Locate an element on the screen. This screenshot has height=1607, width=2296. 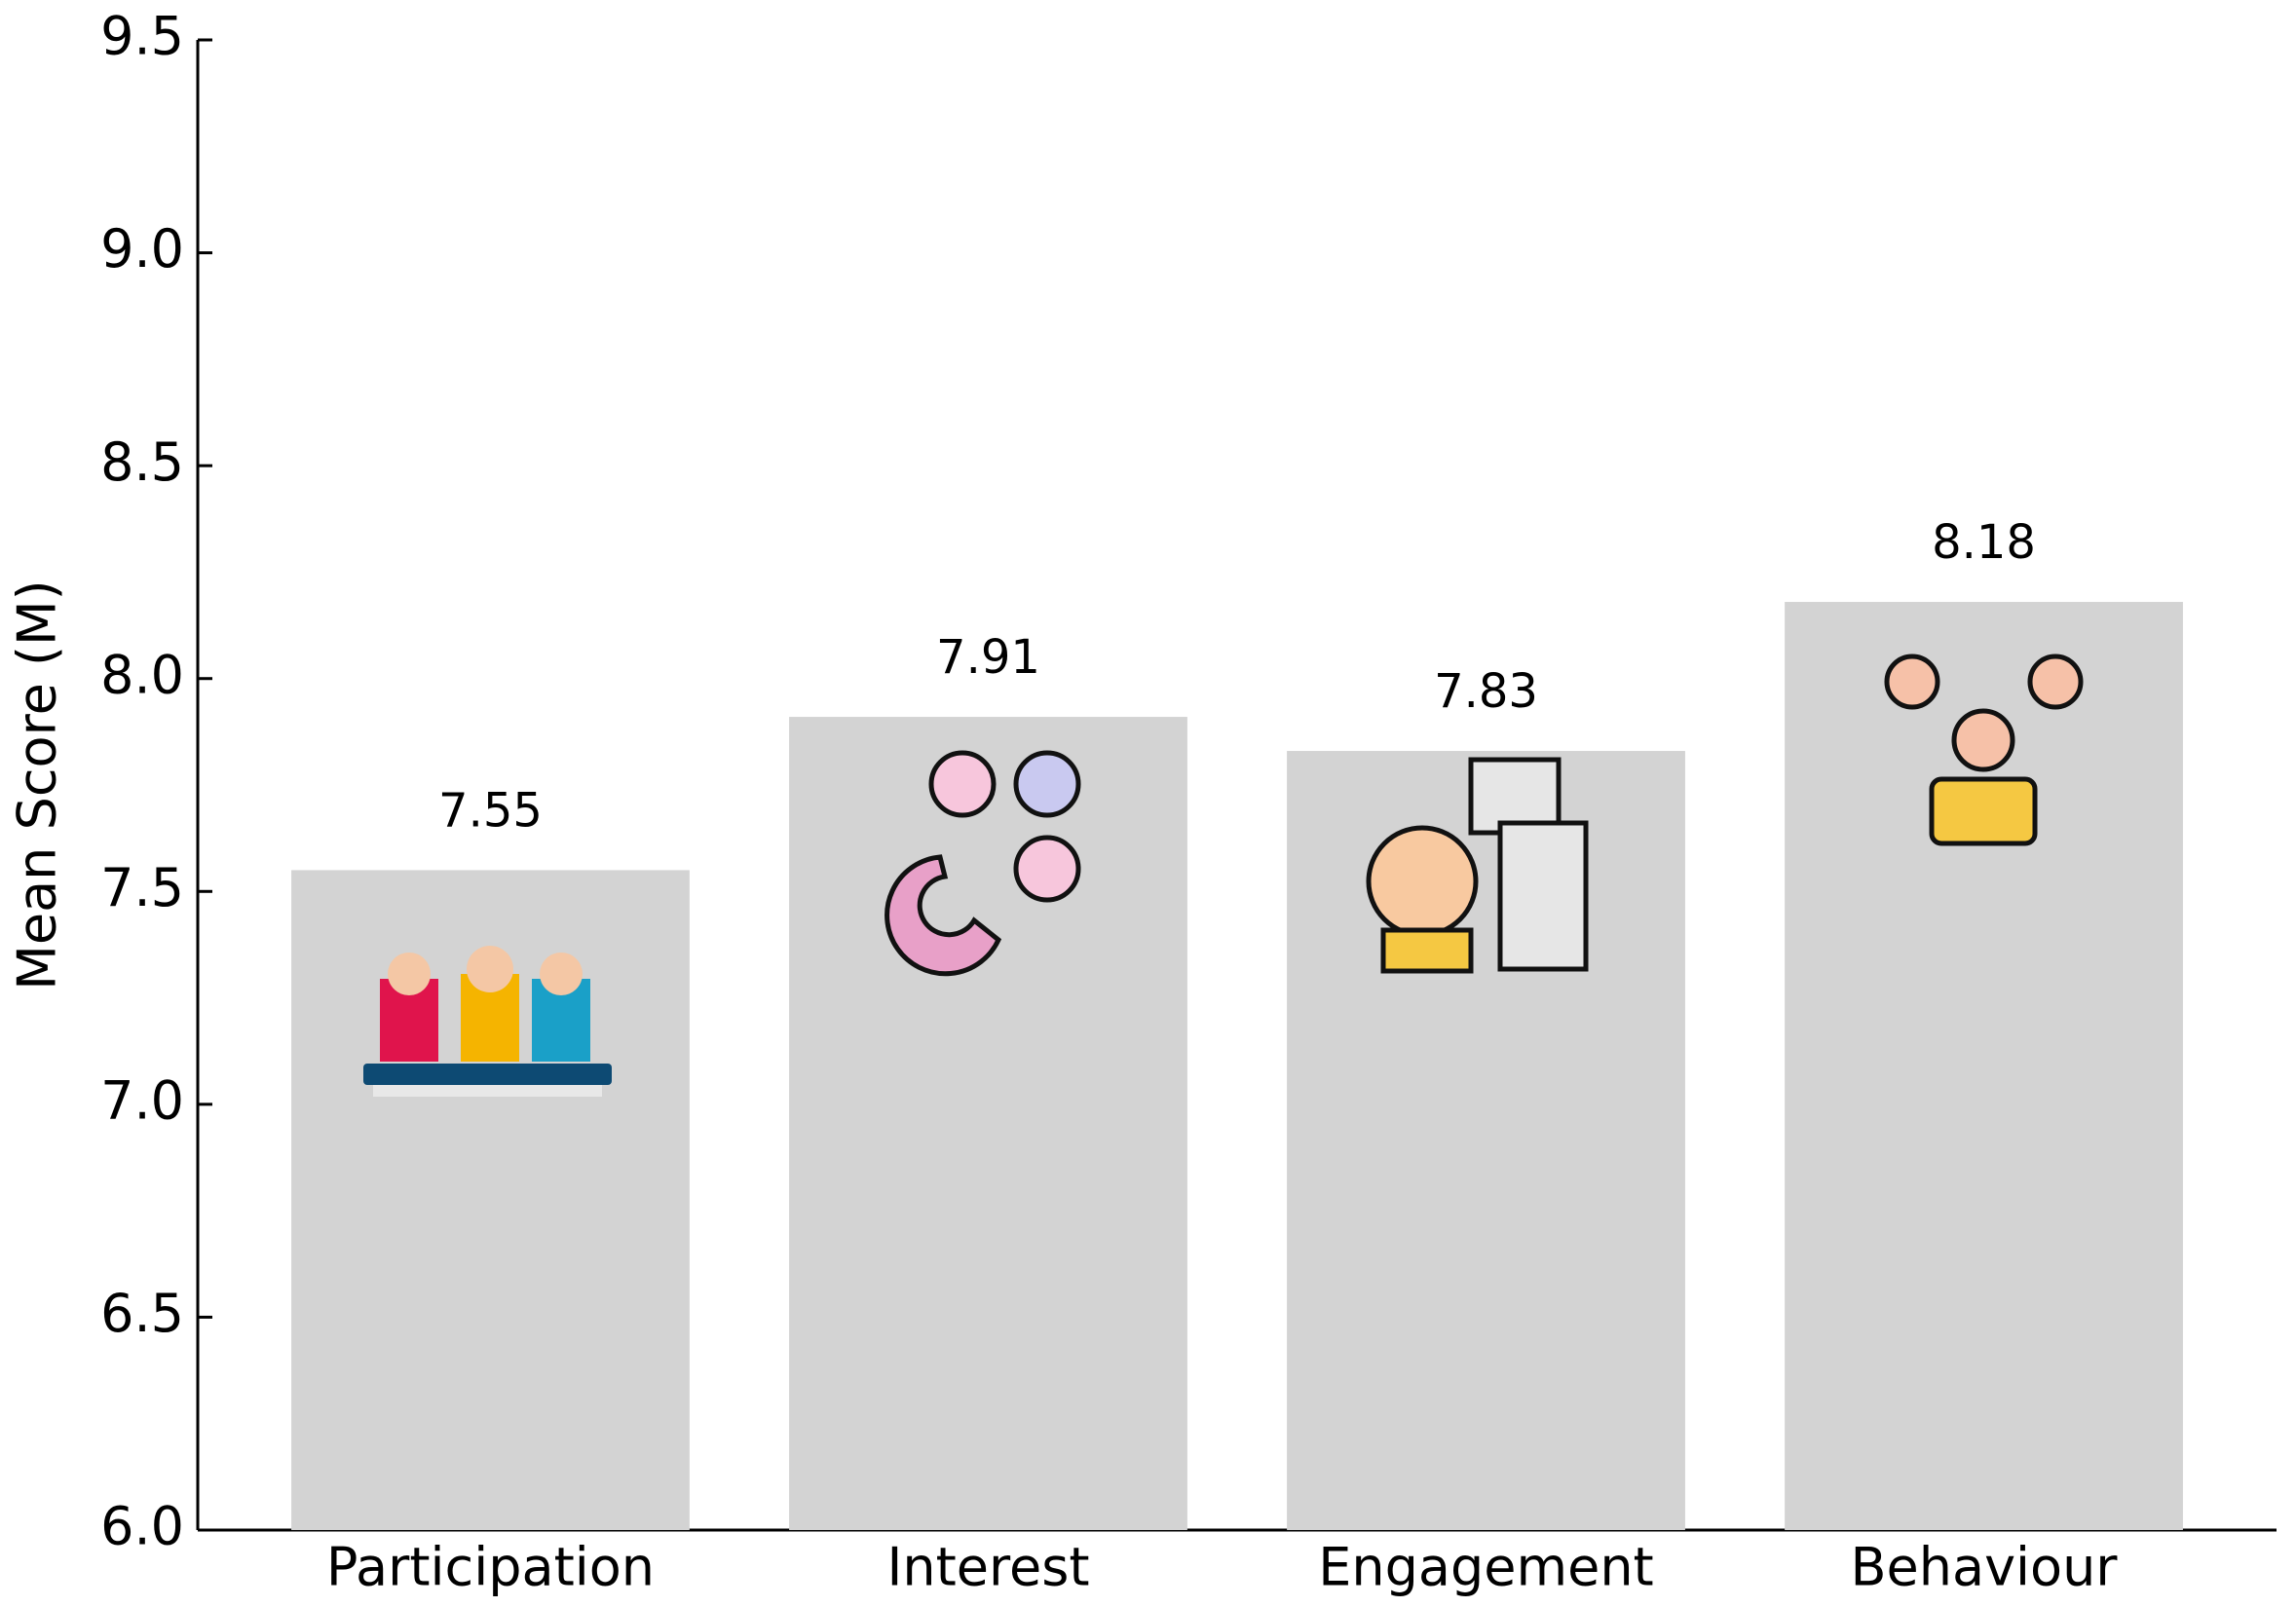
interest-icon is located at coordinates (983, 864).